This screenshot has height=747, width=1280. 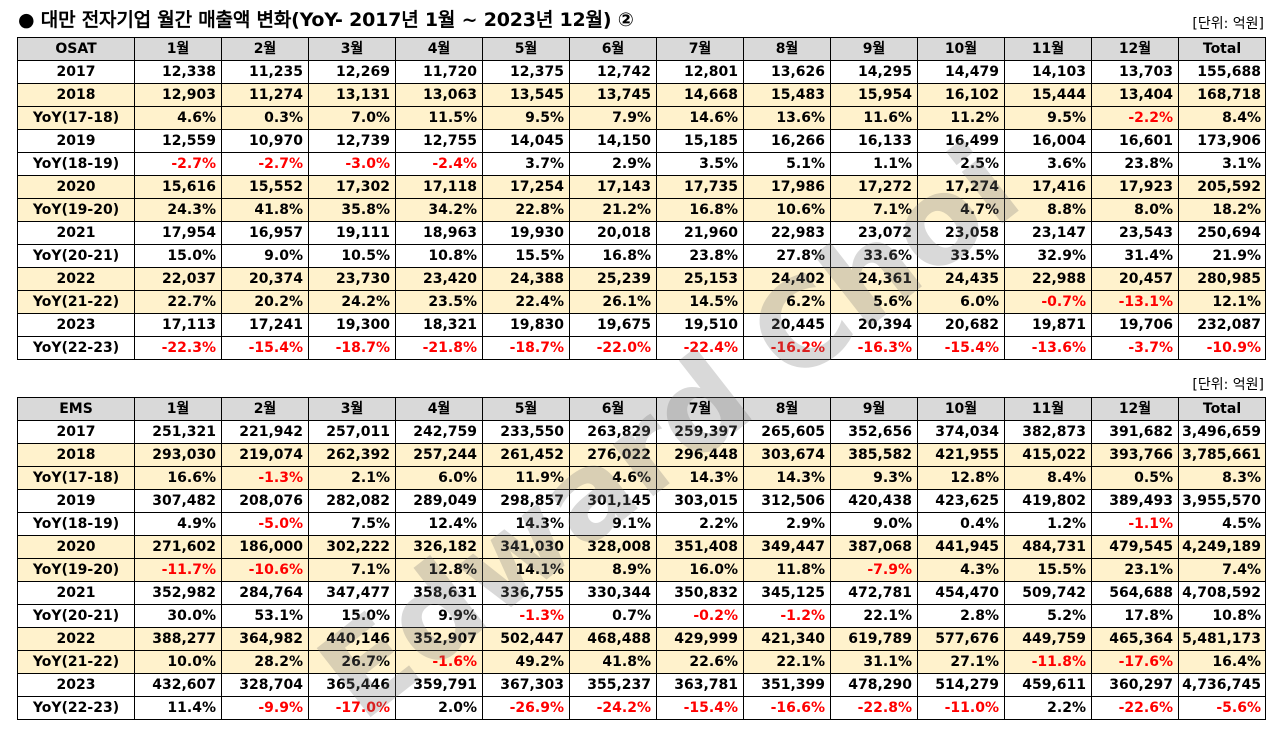 What do you see at coordinates (874, 501) in the screenshot?
I see `value-cell: 420,438` at bounding box center [874, 501].